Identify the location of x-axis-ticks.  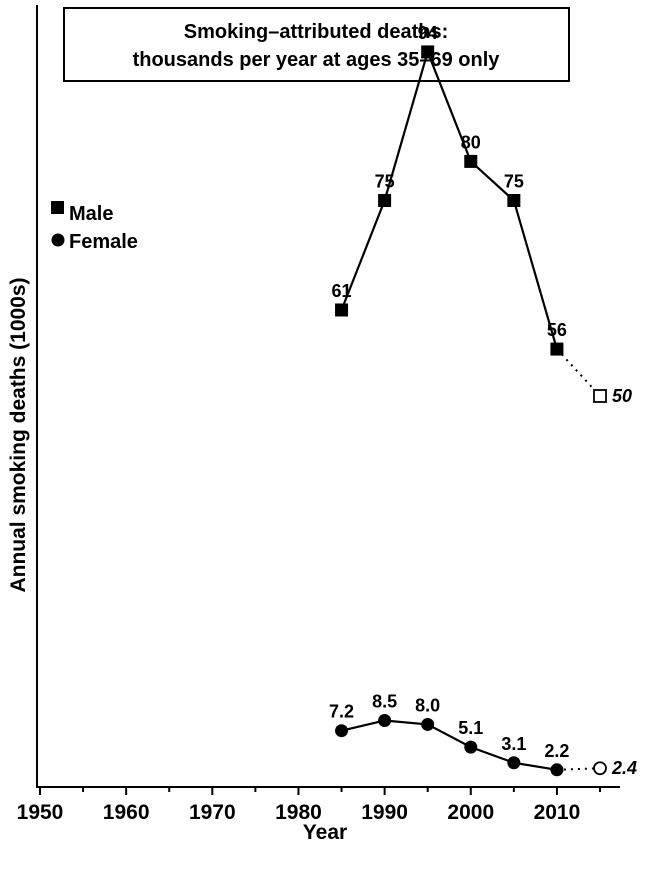
(320, 791).